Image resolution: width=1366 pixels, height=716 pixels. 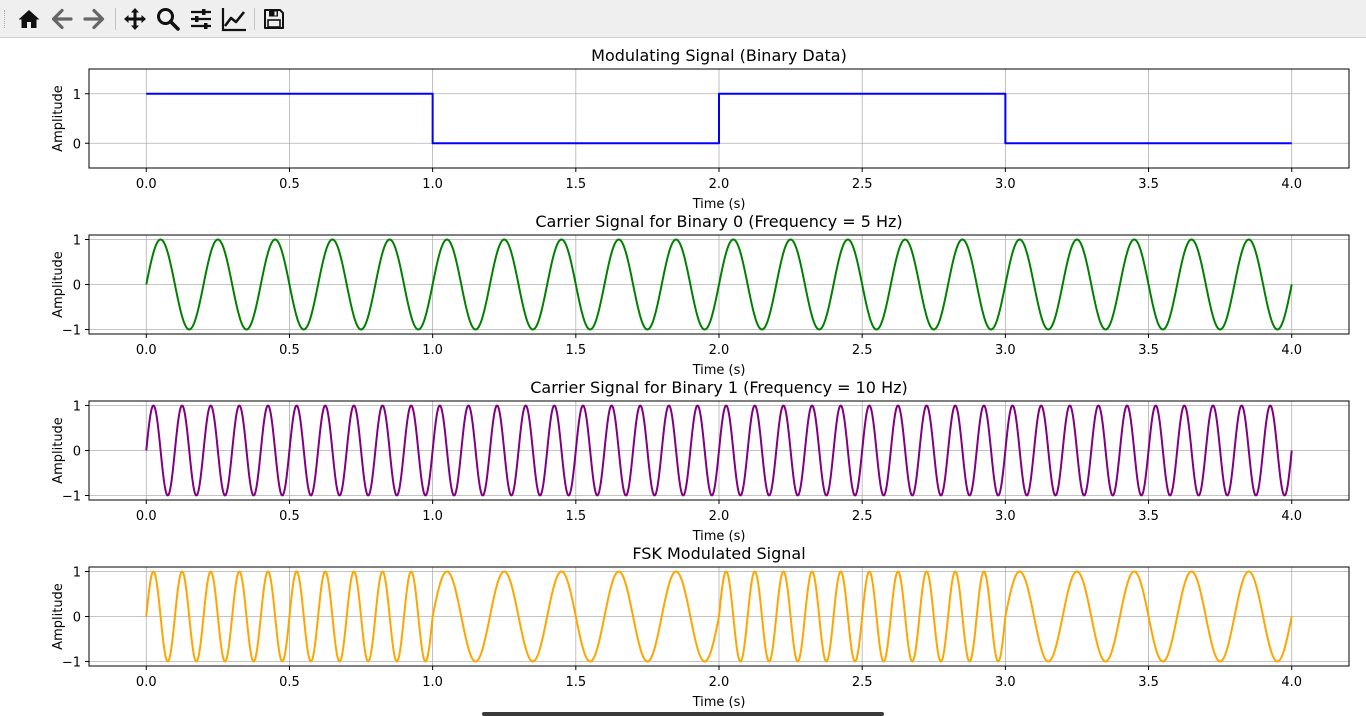 I want to click on back-arrow-icon, so click(x=62, y=19).